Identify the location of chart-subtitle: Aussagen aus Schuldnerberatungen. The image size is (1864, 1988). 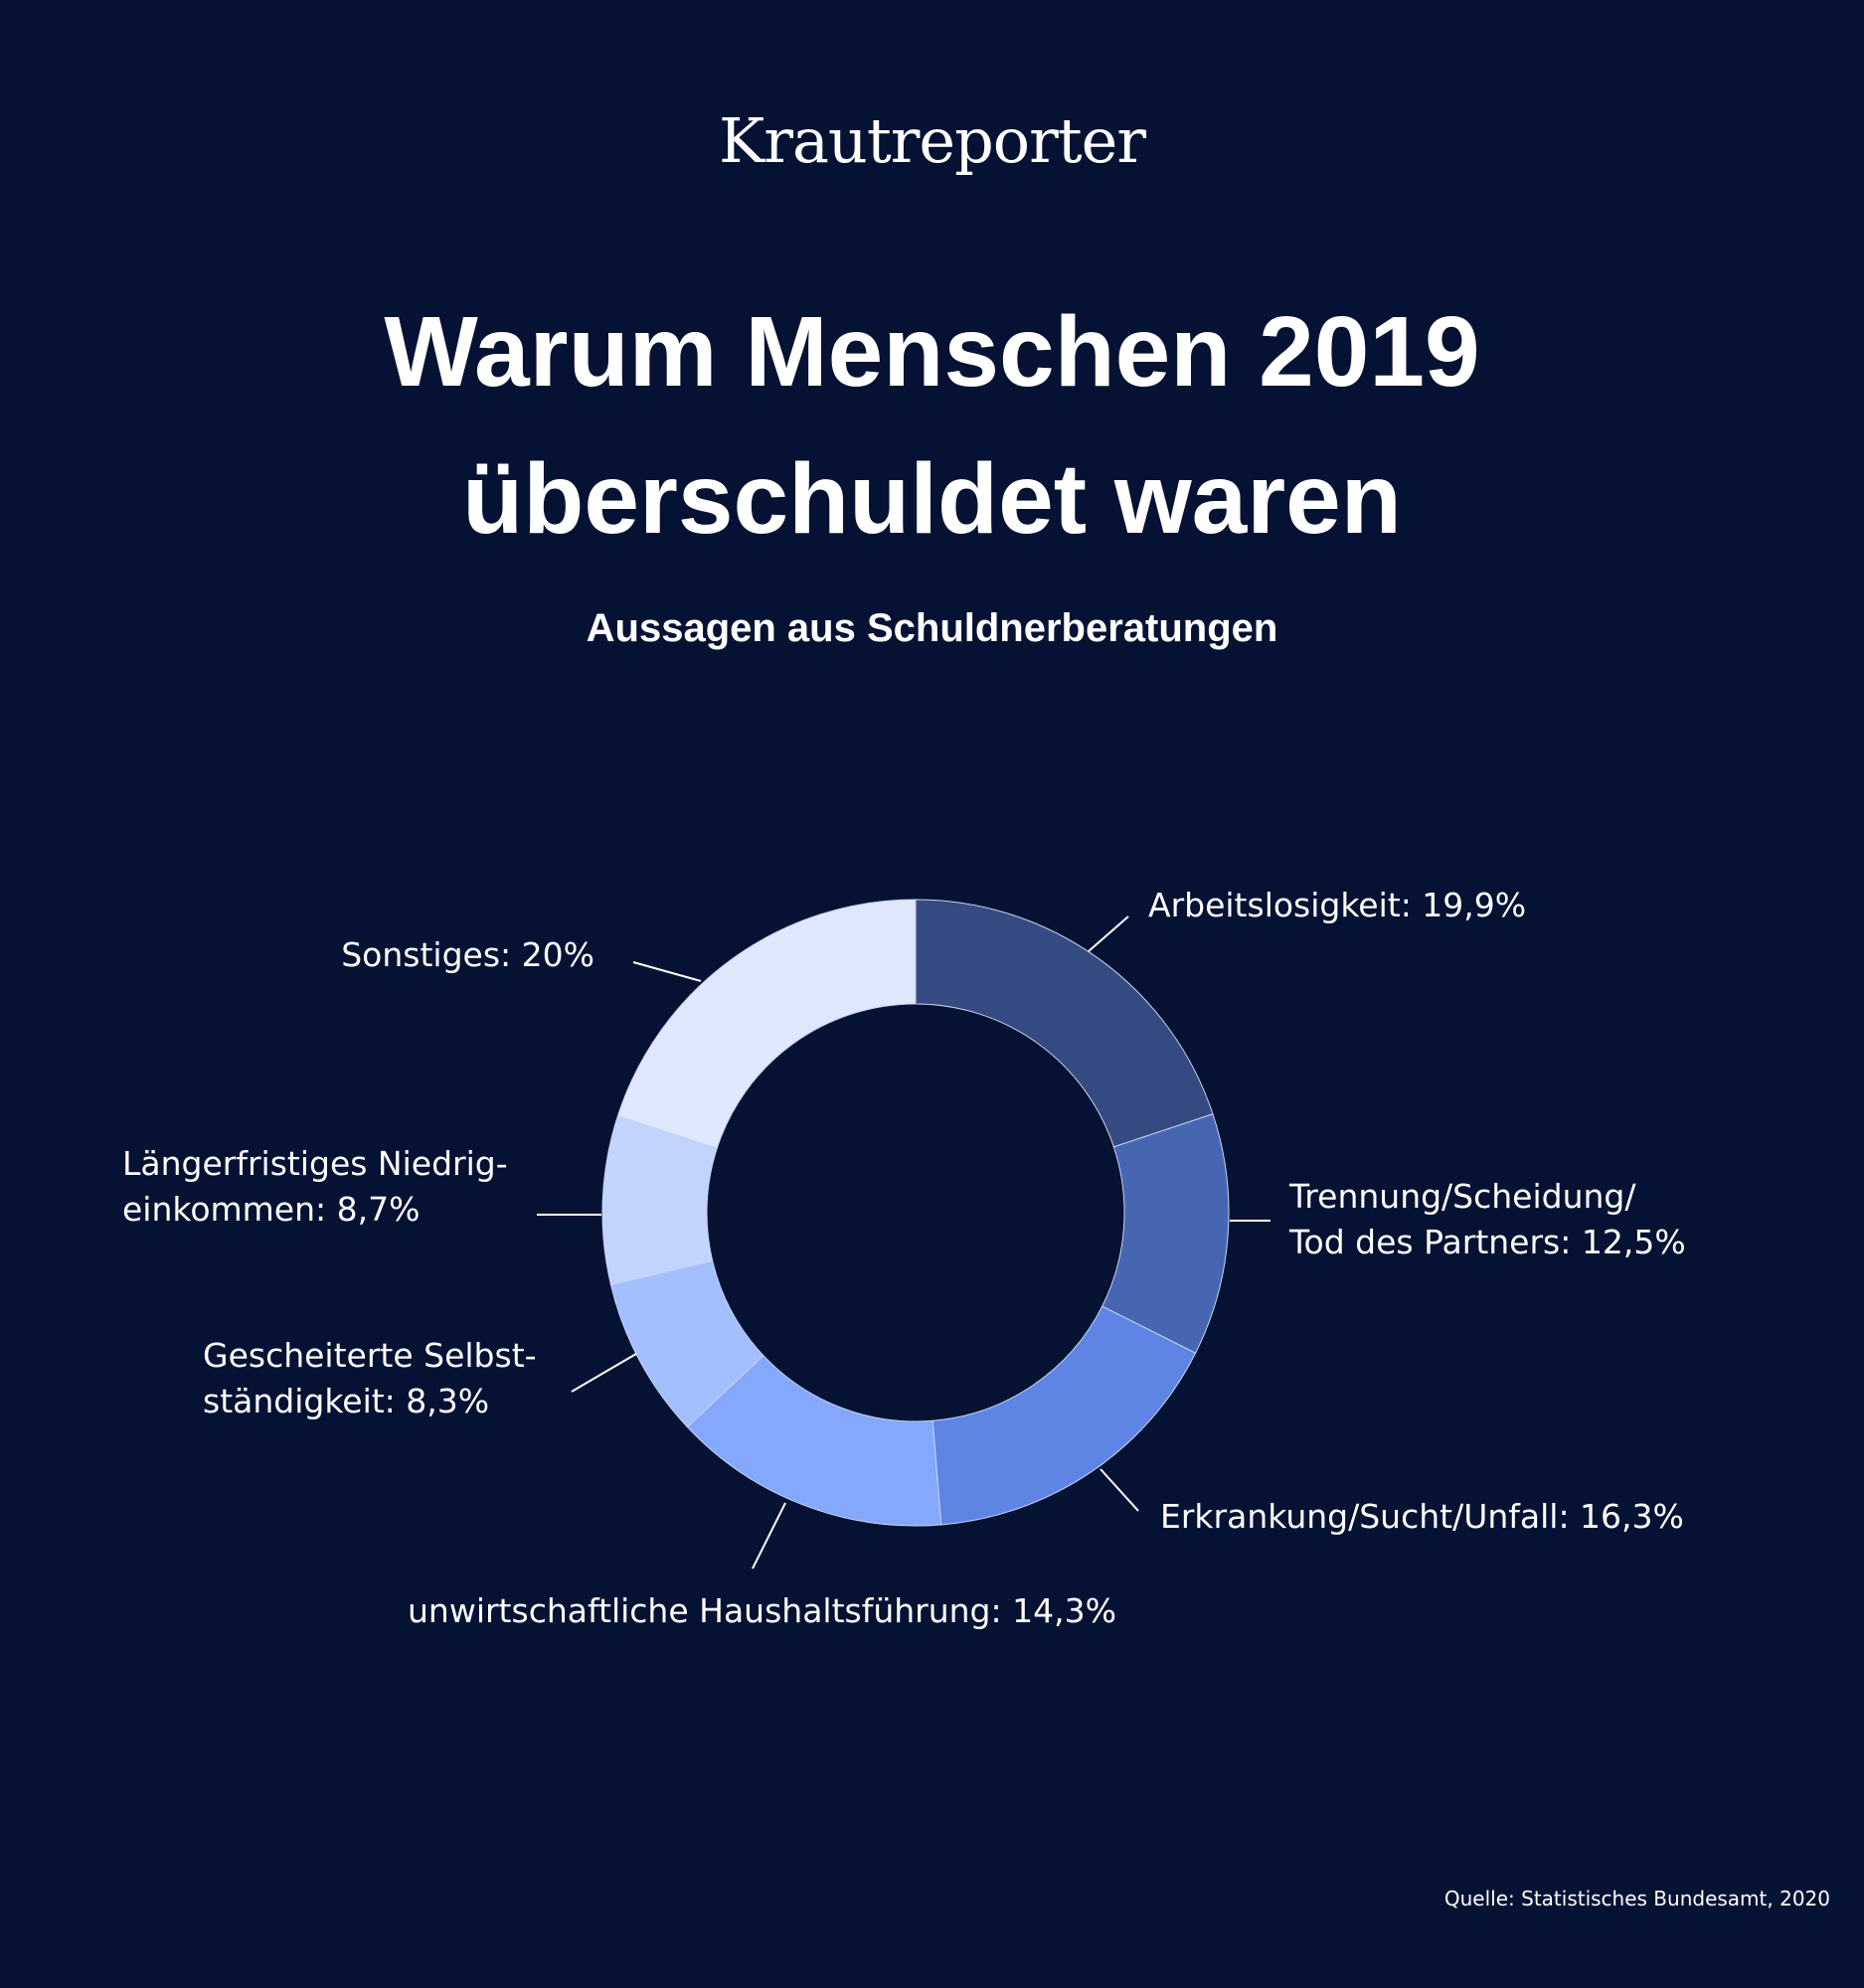
(932, 628).